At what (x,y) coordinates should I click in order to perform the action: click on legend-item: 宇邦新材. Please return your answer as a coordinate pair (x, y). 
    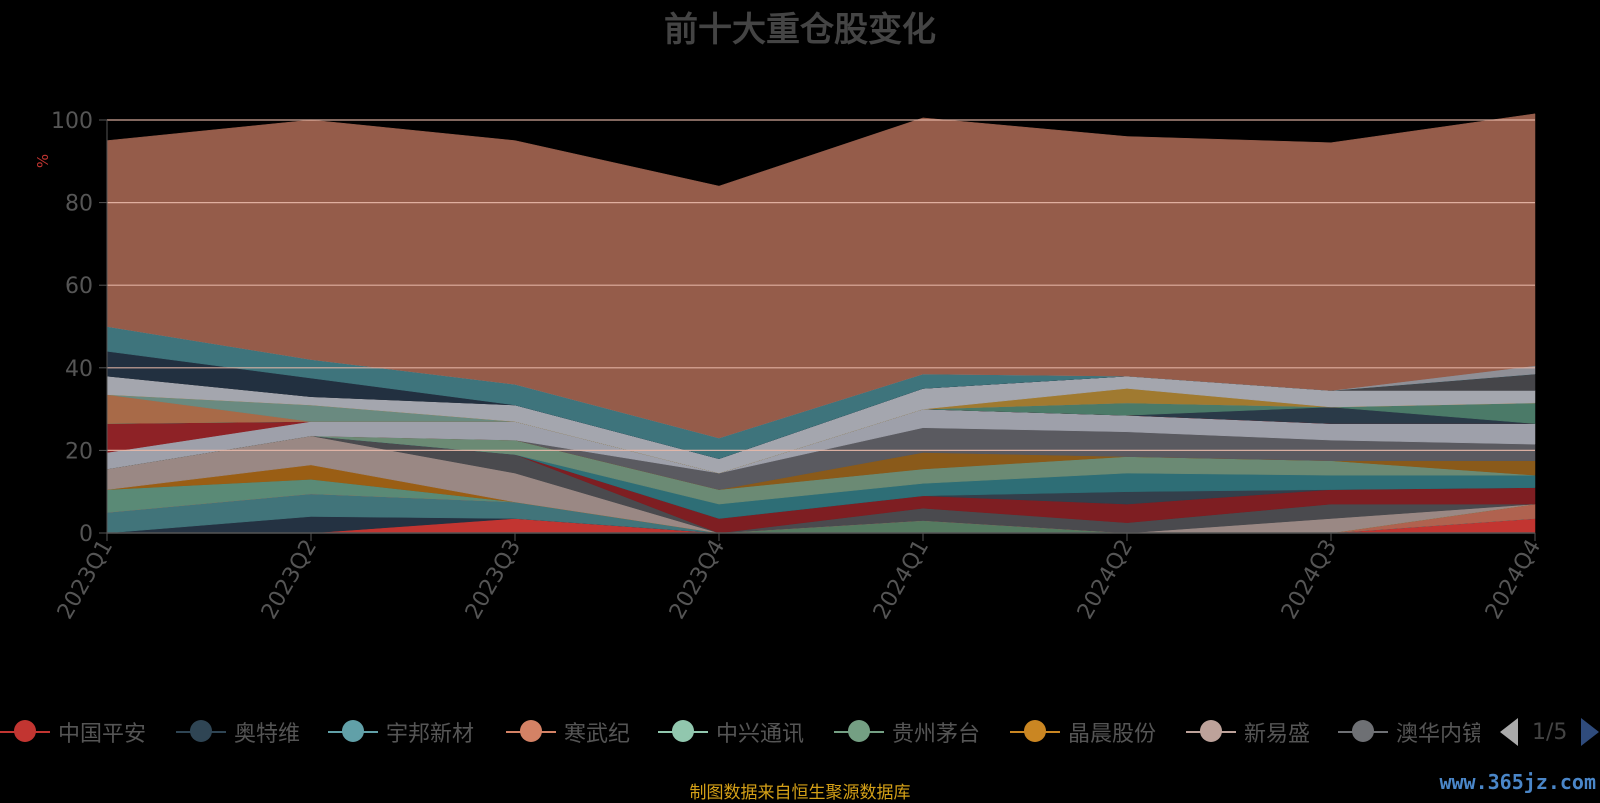
    Looking at the image, I should click on (401, 732).